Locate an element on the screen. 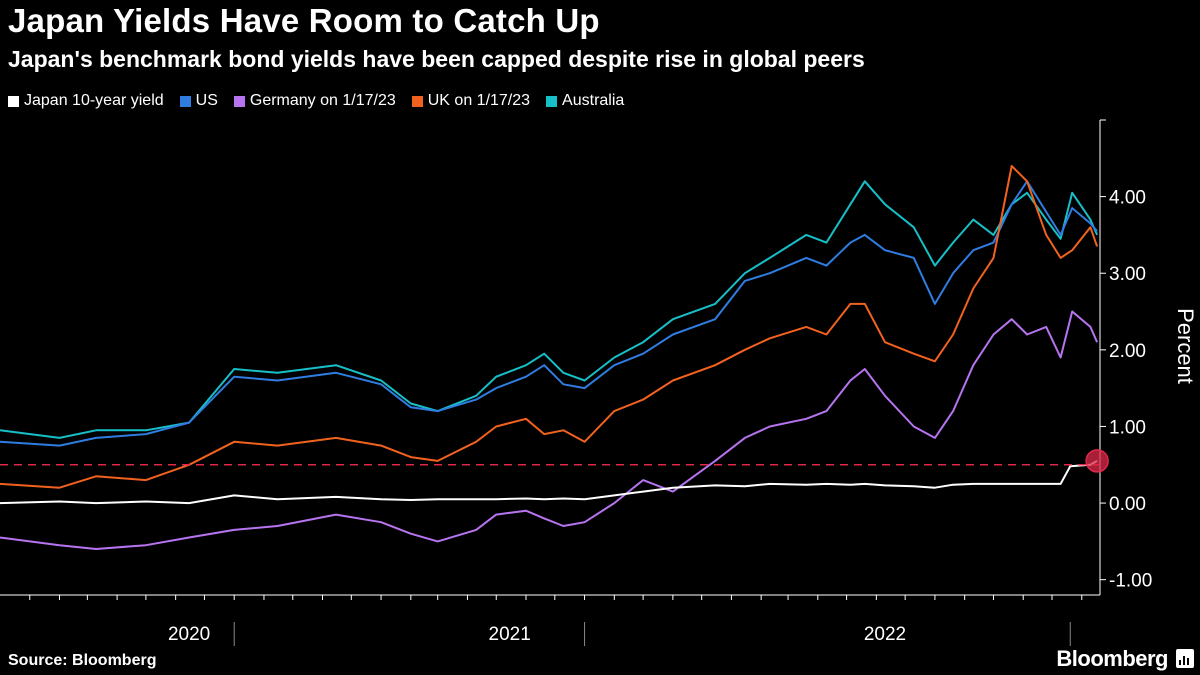 Image resolution: width=1200 pixels, height=675 pixels. y-tick-label: 4.00 is located at coordinates (1127, 198).